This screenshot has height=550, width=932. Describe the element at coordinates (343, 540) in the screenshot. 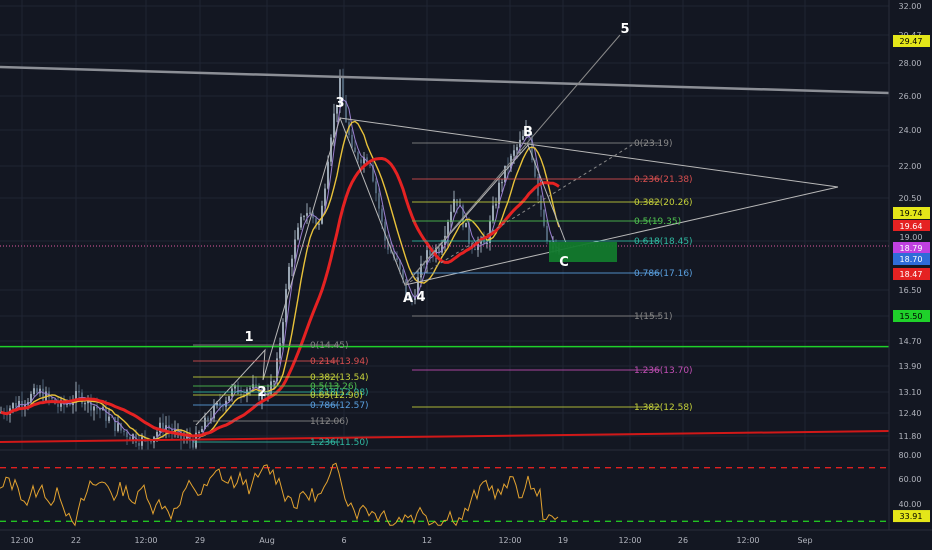

I see `time-tick-label: 6` at that location.